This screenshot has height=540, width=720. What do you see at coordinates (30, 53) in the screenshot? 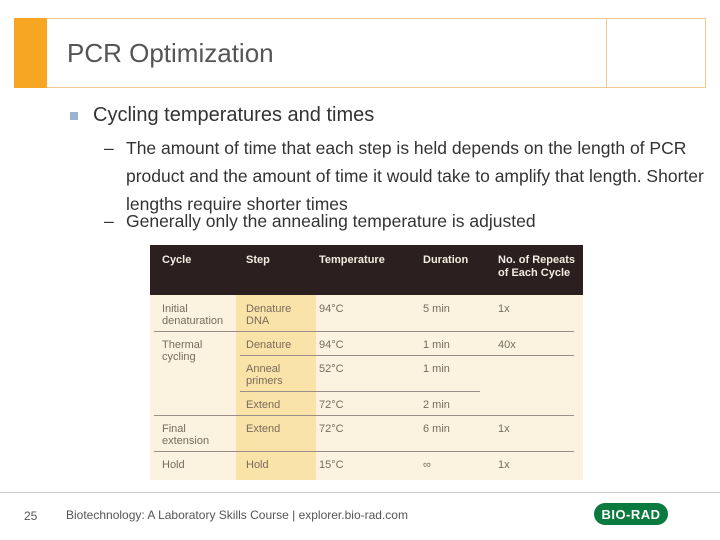
I see `title-accent-bar` at bounding box center [30, 53].